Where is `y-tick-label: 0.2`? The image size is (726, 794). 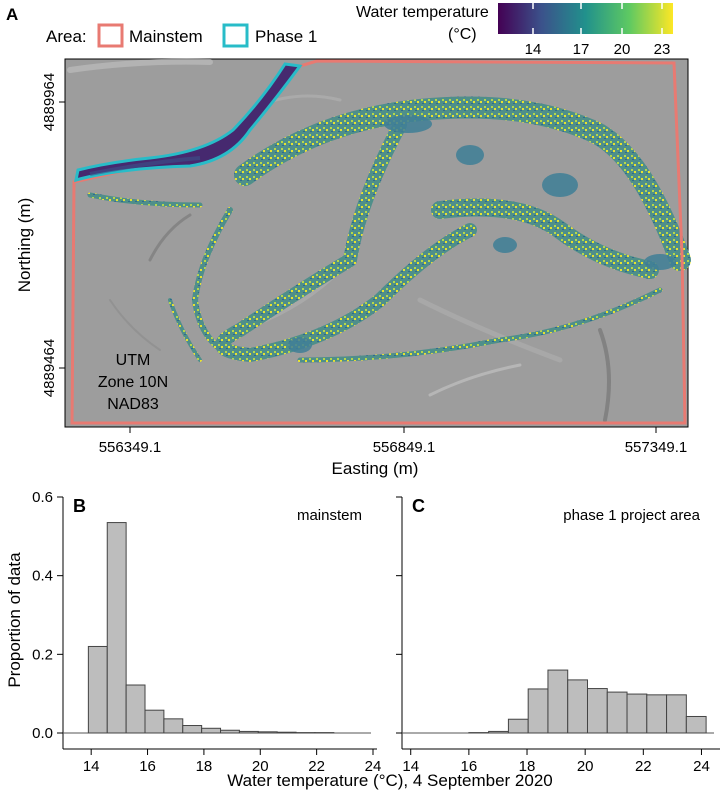 y-tick-label: 0.2 is located at coordinates (42, 654).